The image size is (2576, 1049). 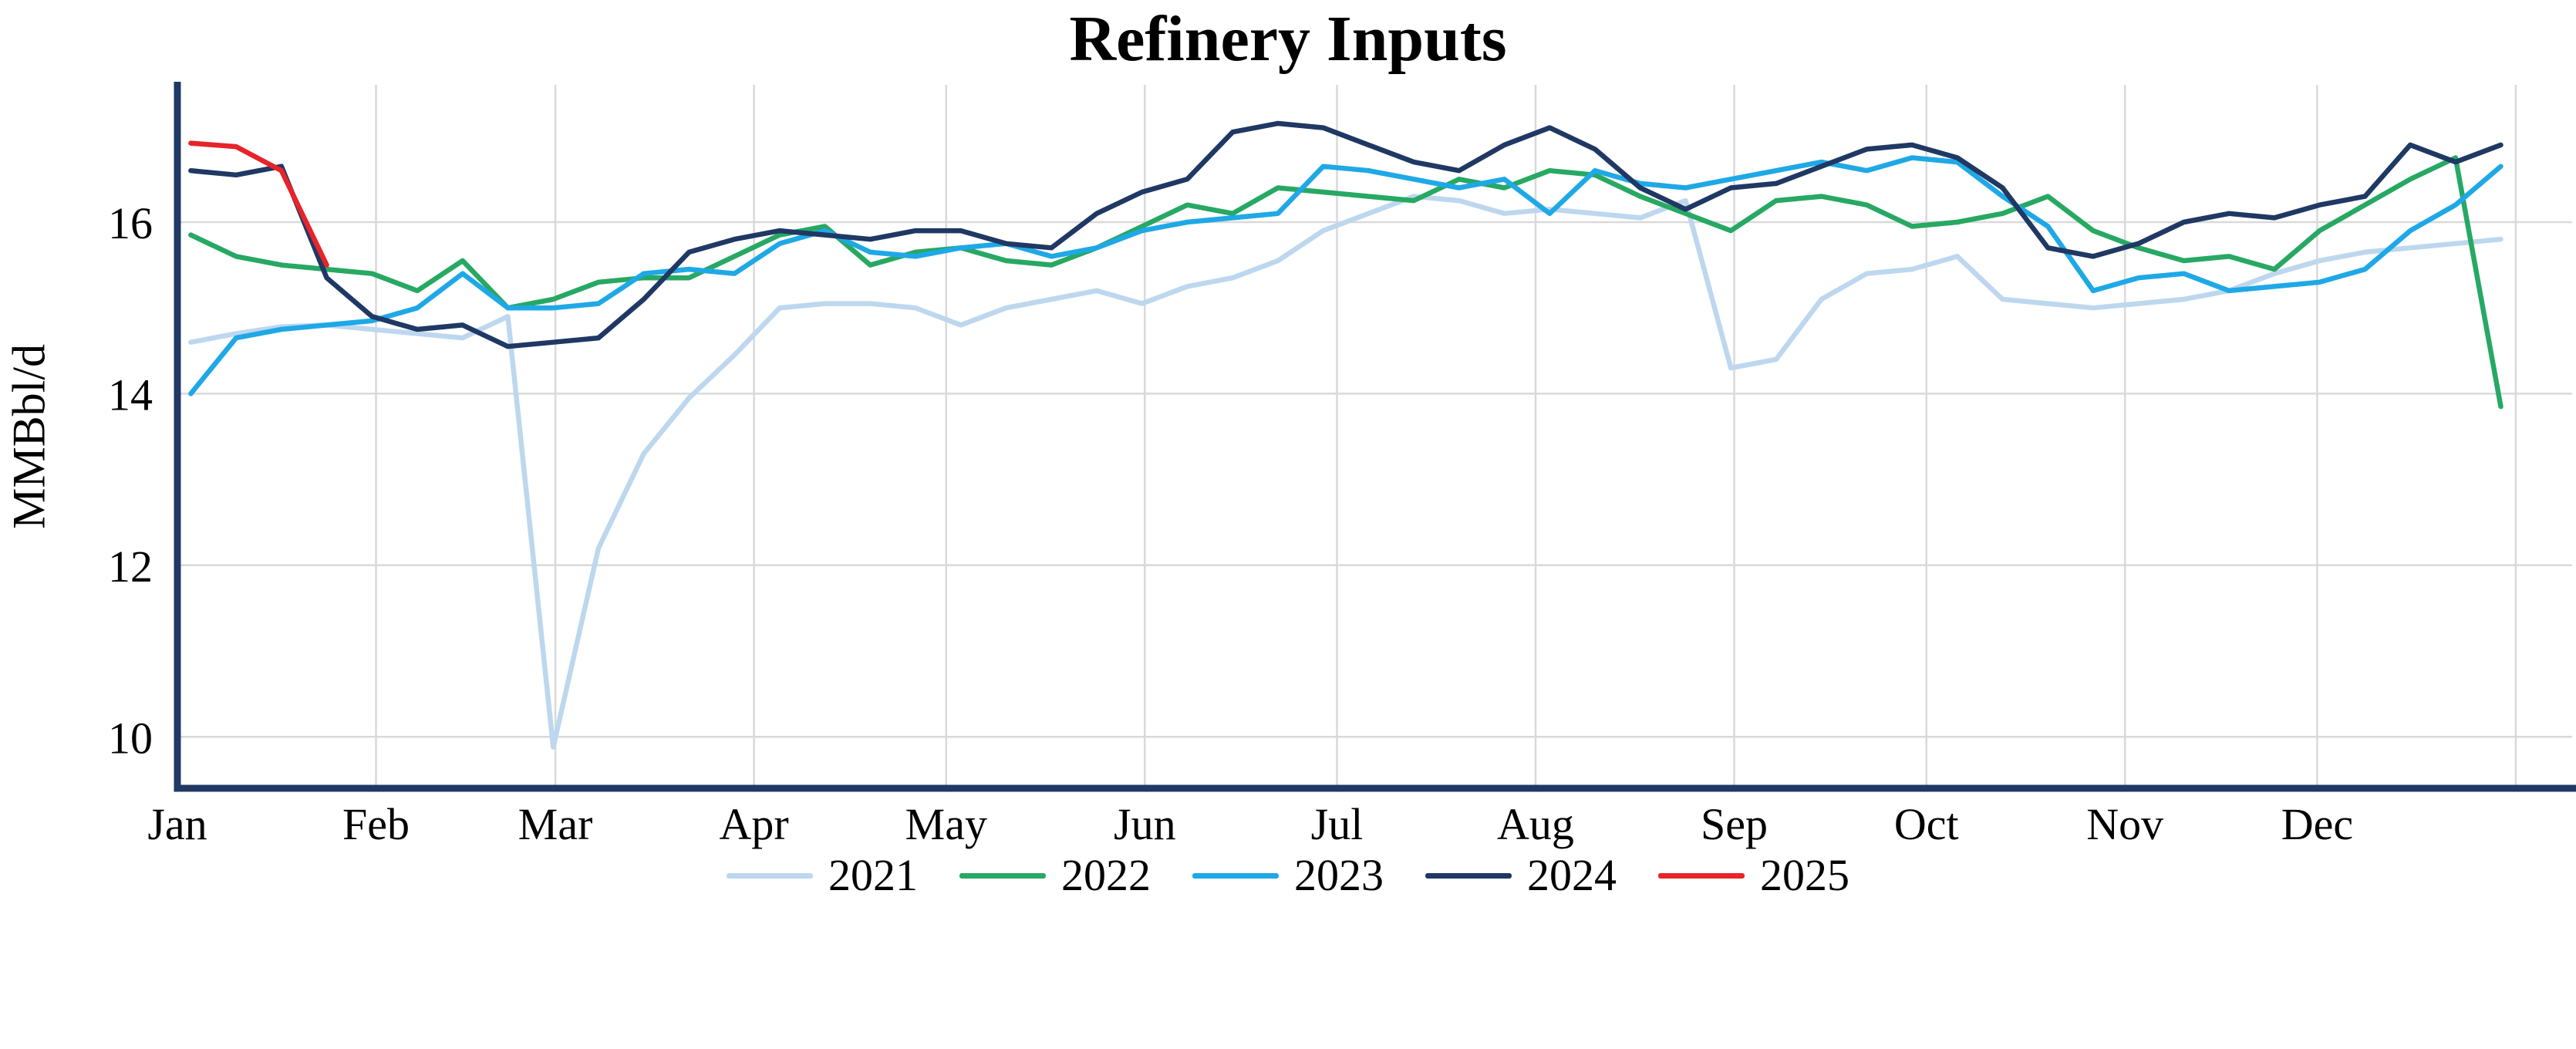 I want to click on legend-label: 2024, so click(x=1572, y=875).